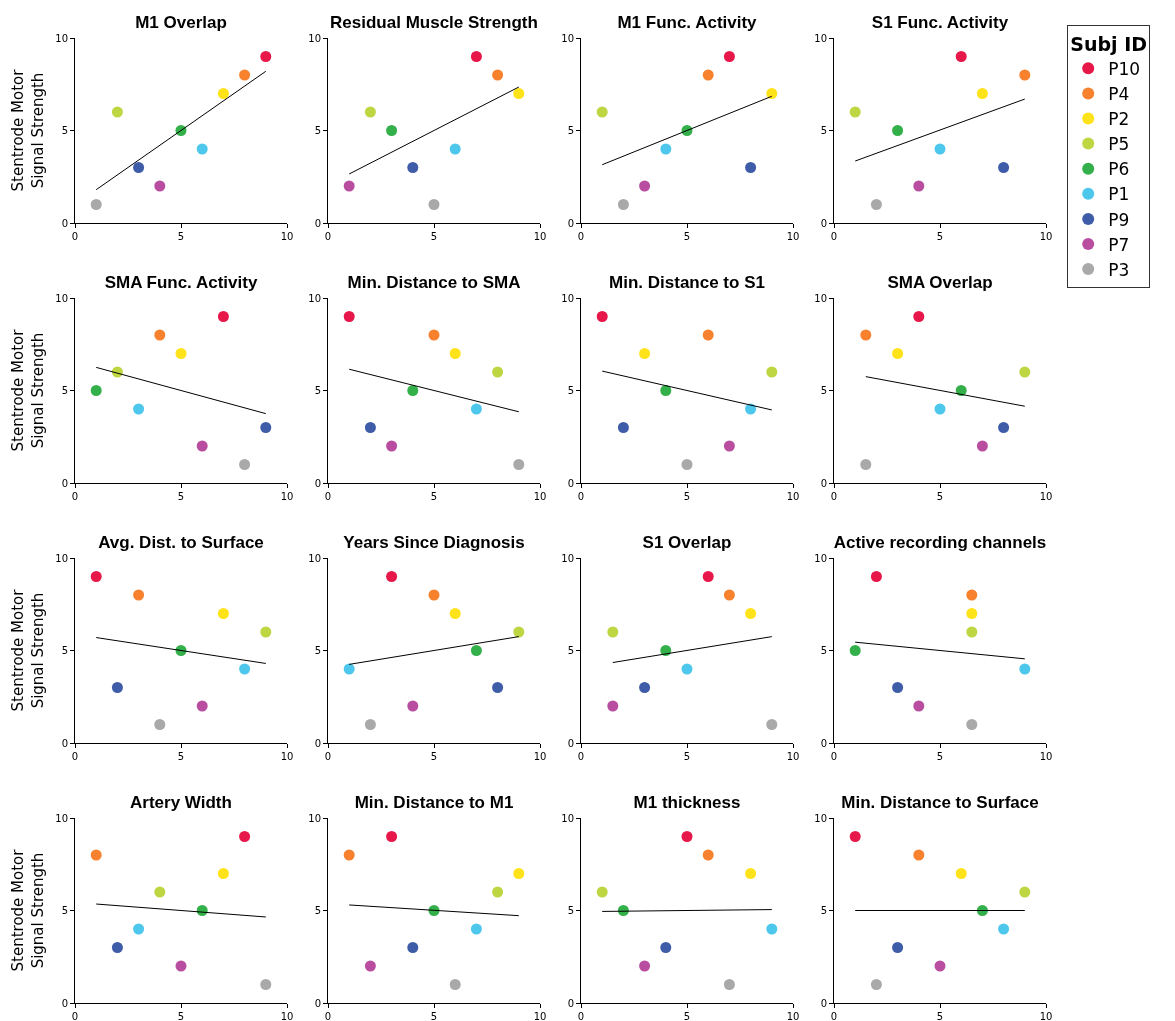 Image resolution: width=1175 pixels, height=1021 pixels. Describe the element at coordinates (1119, 219) in the screenshot. I see `legend-label: P9` at that location.